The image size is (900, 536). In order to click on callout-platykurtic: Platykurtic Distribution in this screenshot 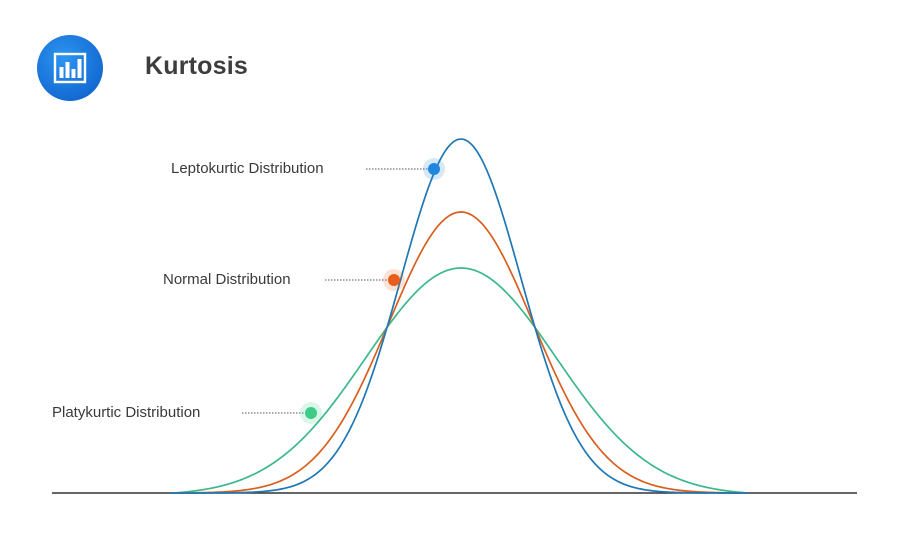, I will do `click(187, 413)`.